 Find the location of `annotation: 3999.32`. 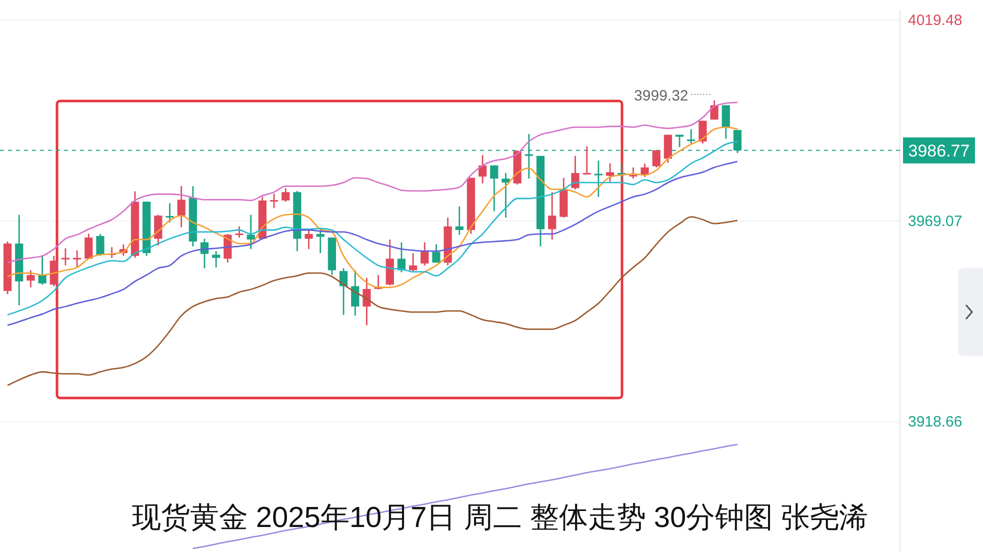

annotation: 3999.32 is located at coordinates (661, 95).